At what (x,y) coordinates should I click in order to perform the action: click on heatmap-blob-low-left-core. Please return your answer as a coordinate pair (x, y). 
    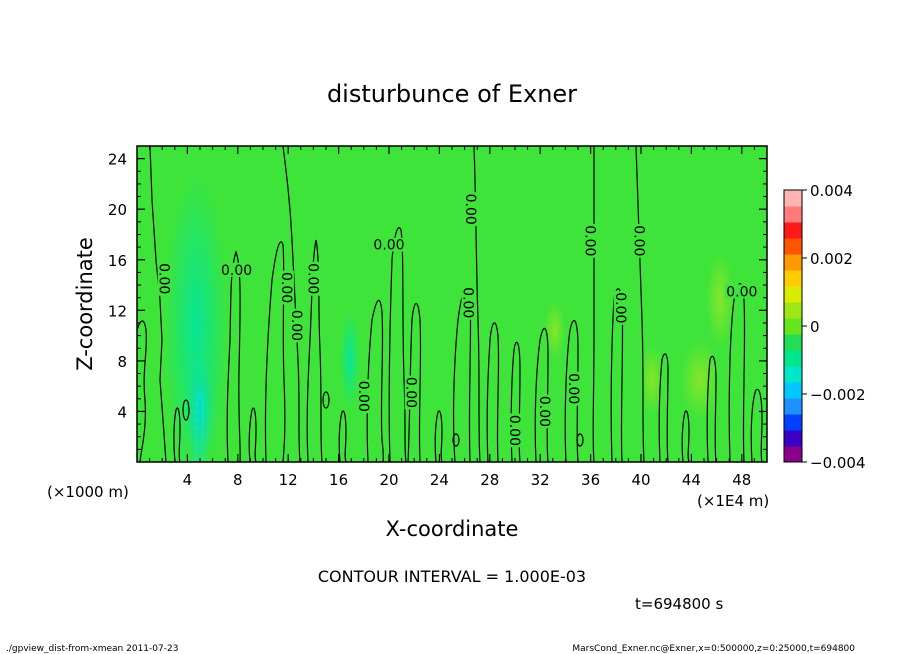
    Looking at the image, I should click on (200, 408).